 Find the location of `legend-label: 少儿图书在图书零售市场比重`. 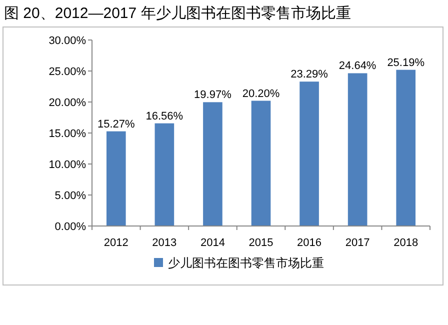

legend-label: 少儿图书在图书零售市场比重 is located at coordinates (246, 263).